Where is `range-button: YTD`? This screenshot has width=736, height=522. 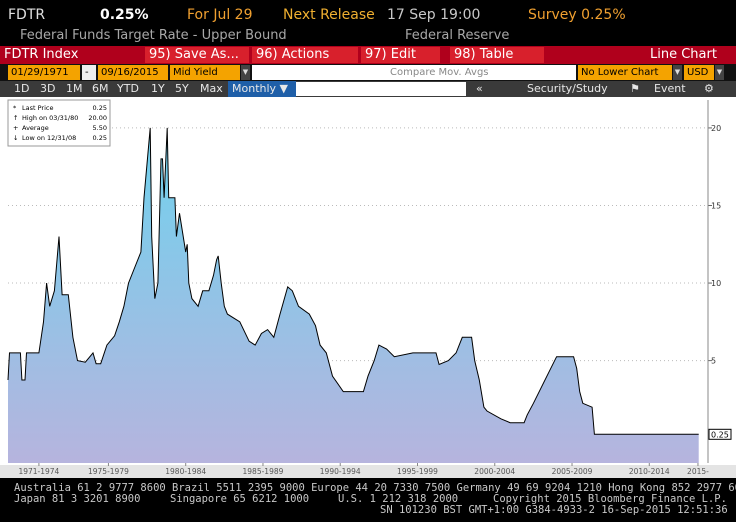
range-button: YTD is located at coordinates (128, 88).